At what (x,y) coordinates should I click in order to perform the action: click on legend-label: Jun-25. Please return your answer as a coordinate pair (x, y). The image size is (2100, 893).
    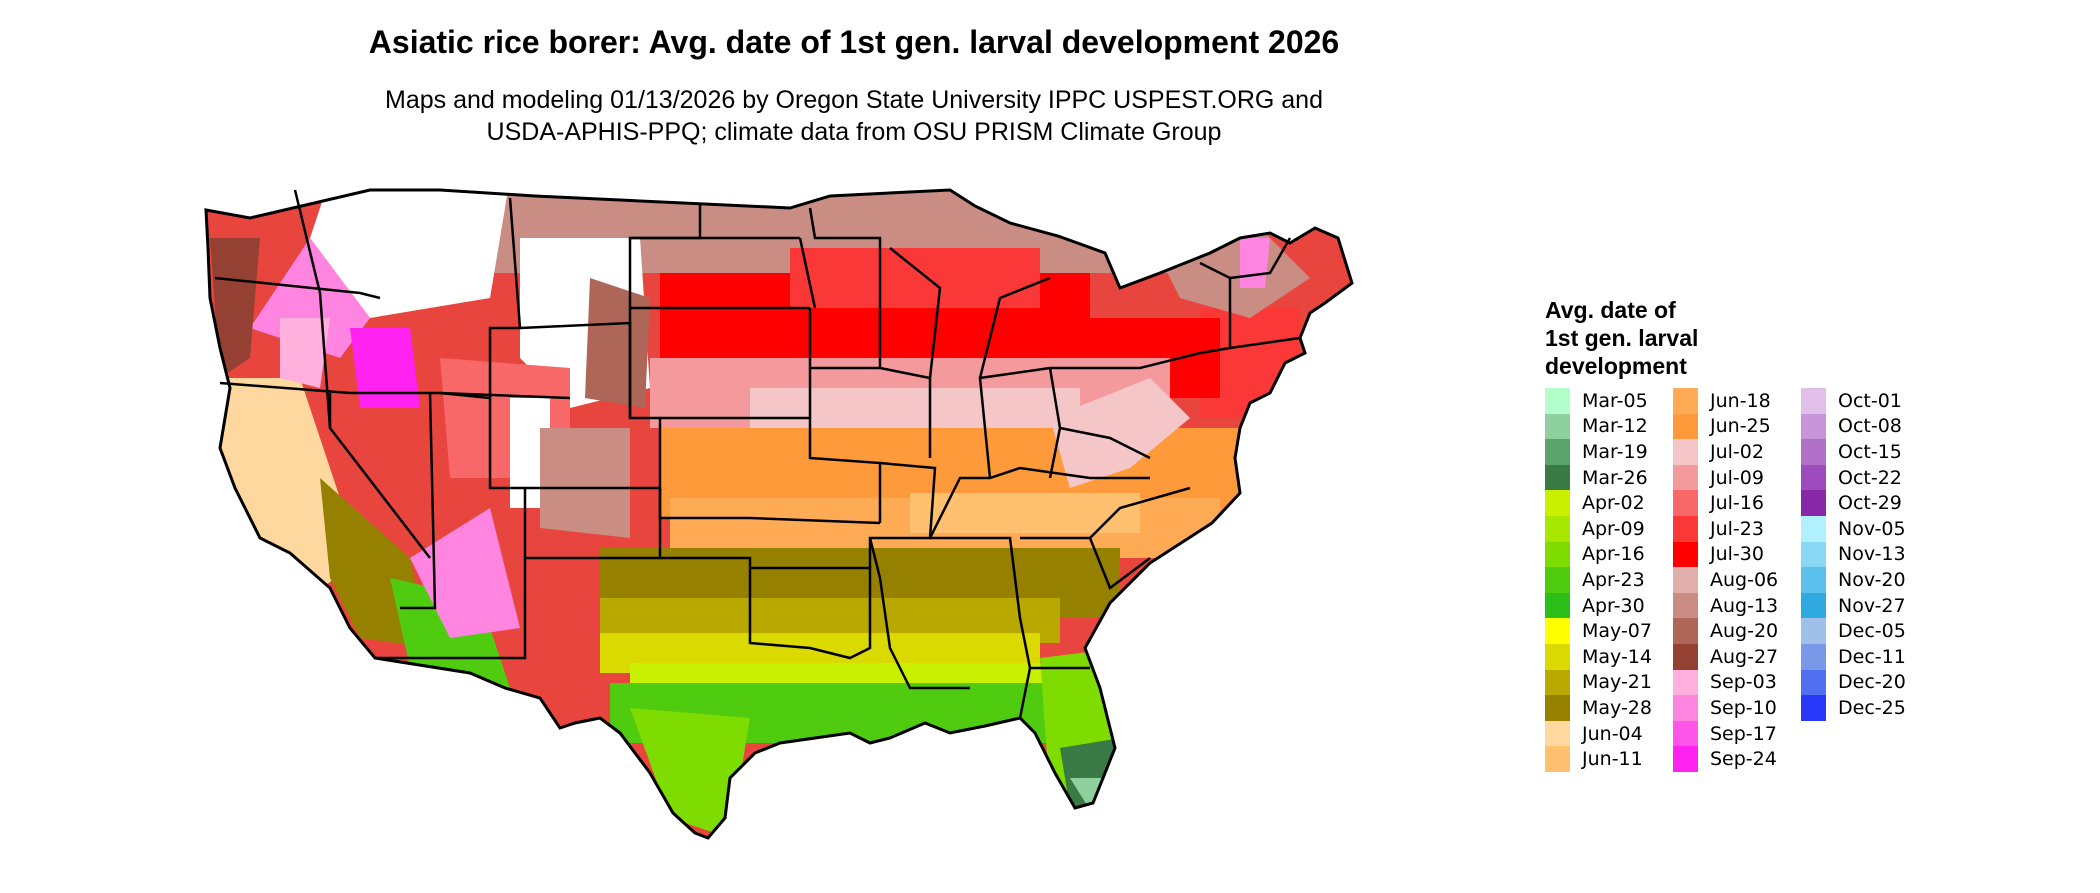
    Looking at the image, I should click on (1740, 426).